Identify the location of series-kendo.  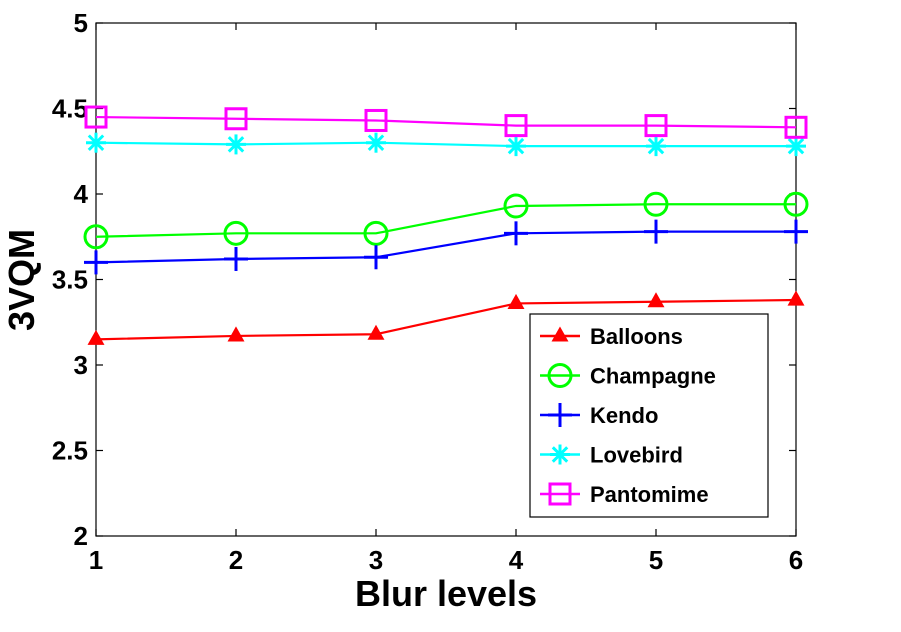
(446, 247).